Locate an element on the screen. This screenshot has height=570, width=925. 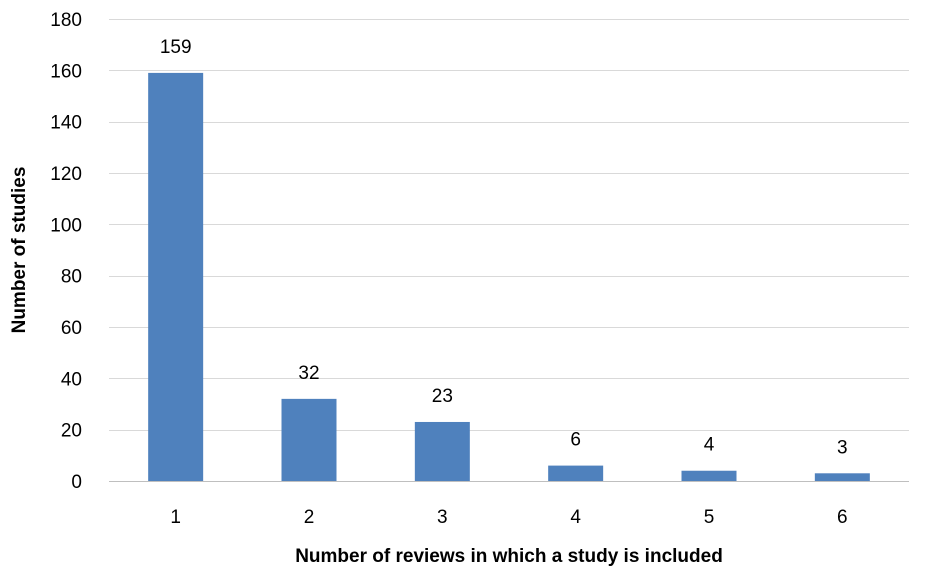
x-tick-label-5: 5 is located at coordinates (709, 517).